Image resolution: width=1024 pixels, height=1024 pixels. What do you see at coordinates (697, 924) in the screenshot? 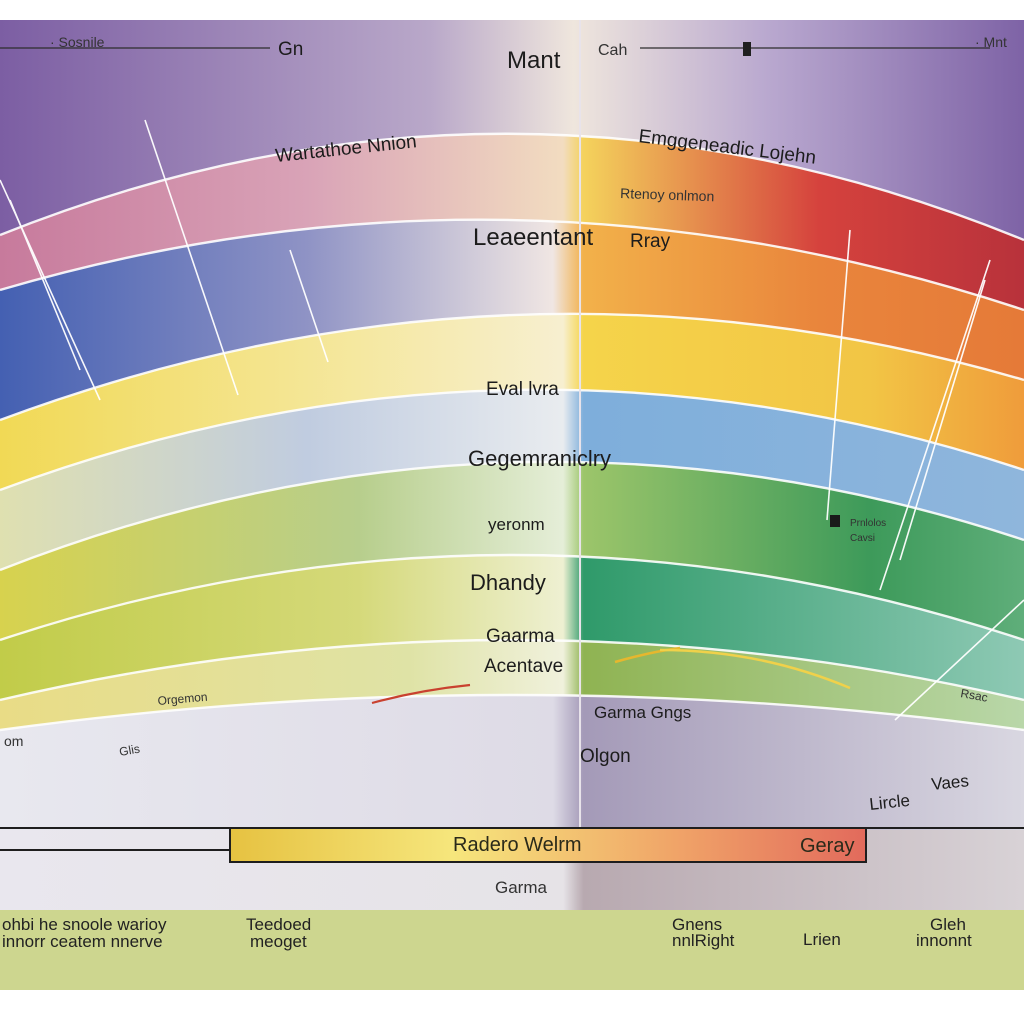
I see `footer-col3-line1: Gnens` at bounding box center [697, 924].